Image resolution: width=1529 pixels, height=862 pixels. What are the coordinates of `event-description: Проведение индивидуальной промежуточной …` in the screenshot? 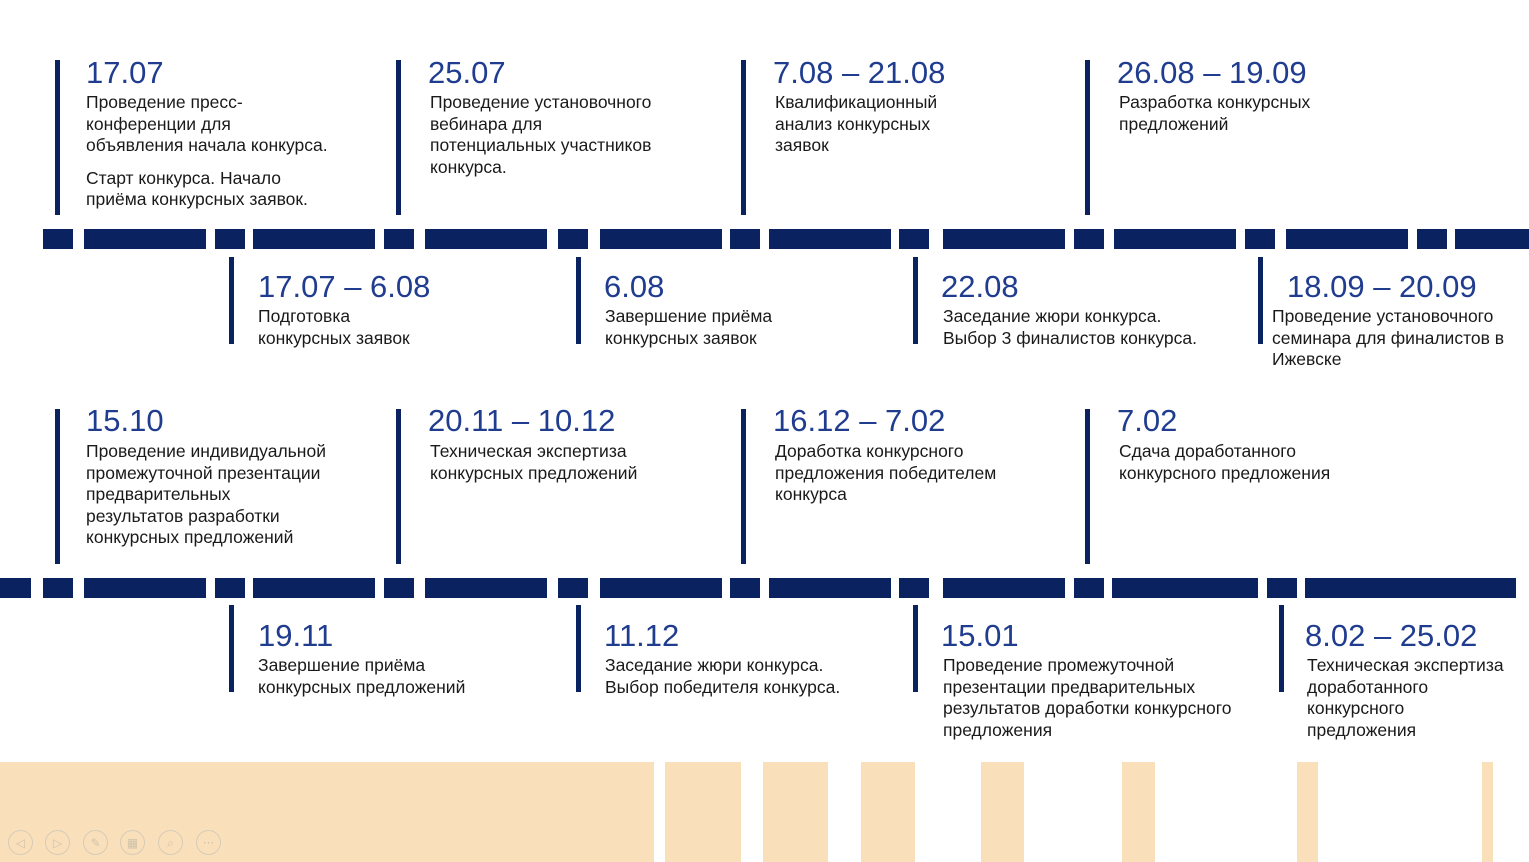 It's located at (206, 494).